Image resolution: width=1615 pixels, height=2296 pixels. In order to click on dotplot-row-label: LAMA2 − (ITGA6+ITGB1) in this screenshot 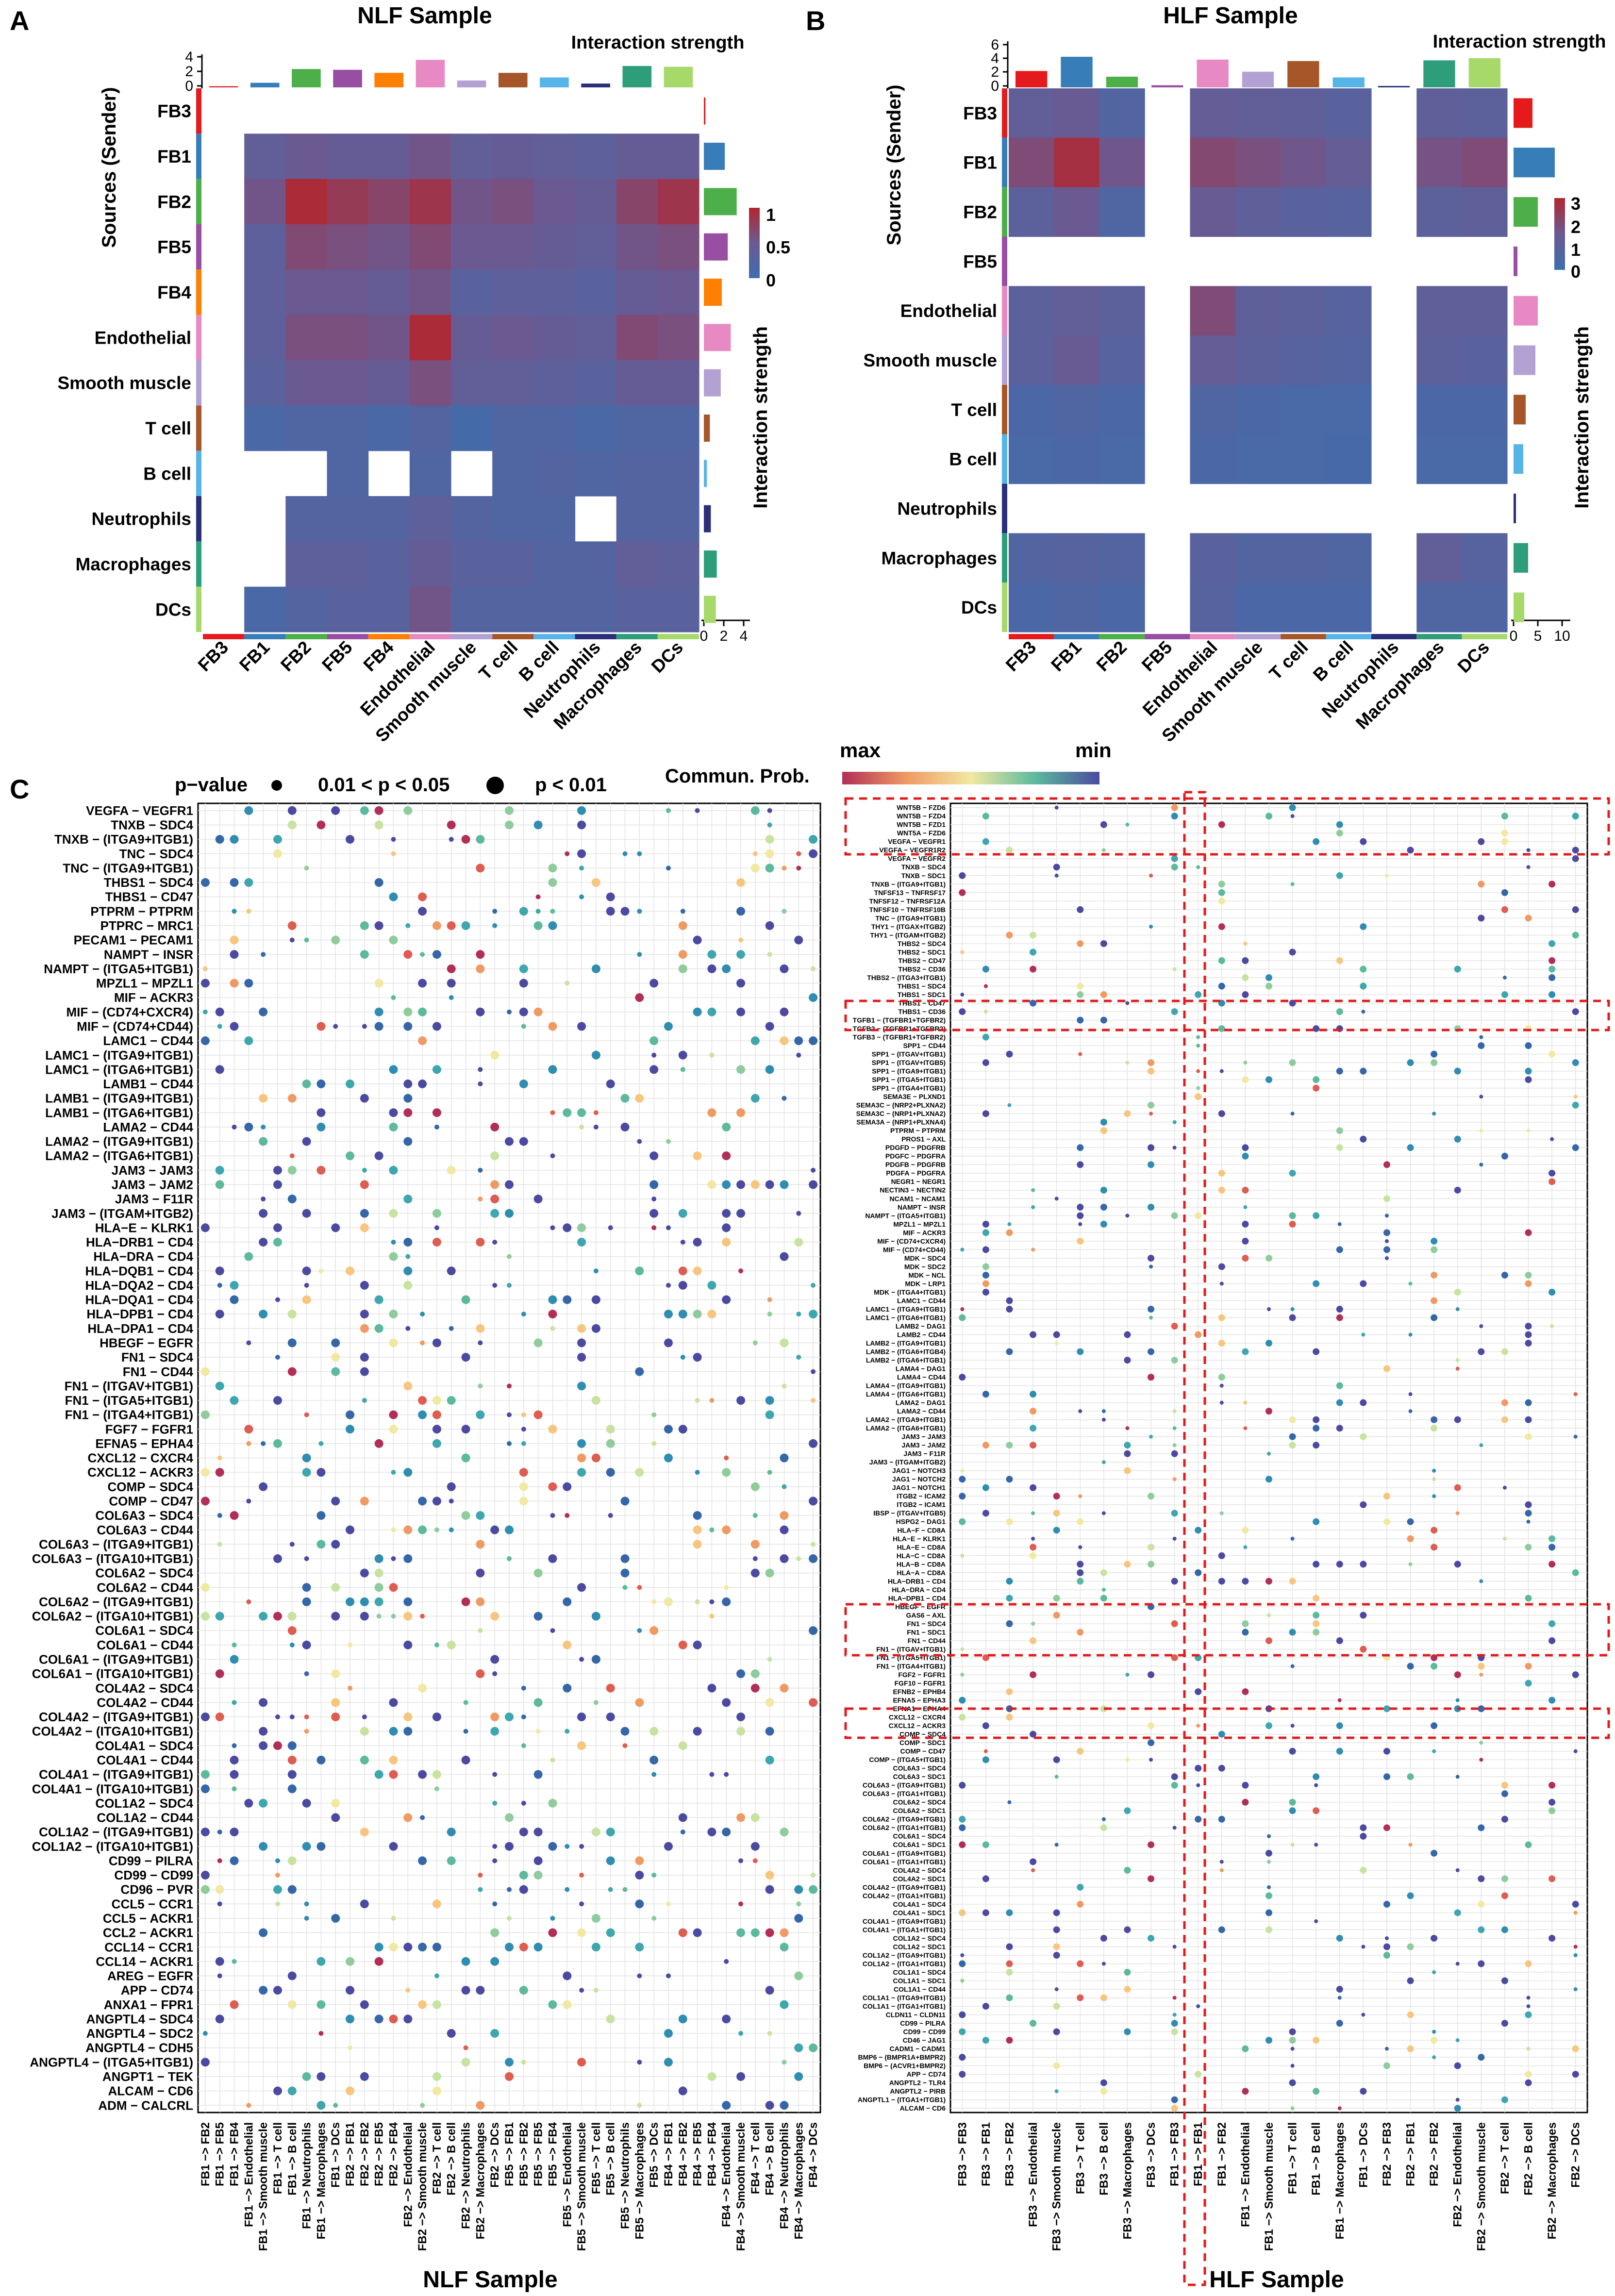, I will do `click(906, 1428)`.